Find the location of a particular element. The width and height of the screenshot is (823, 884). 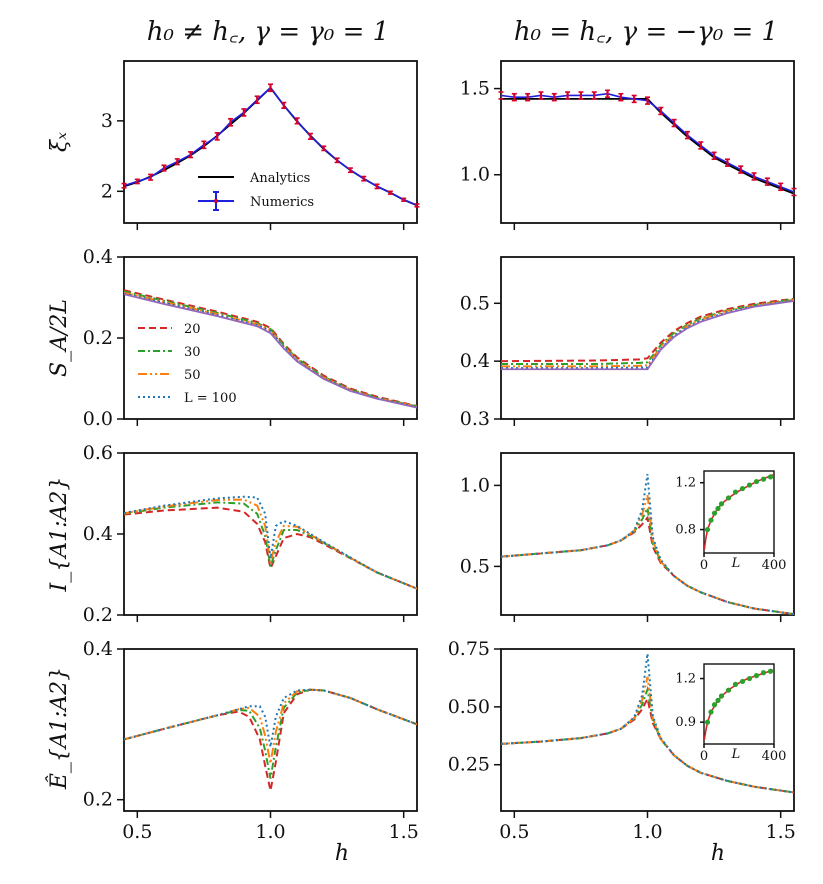

y-axis-label: ξₓ is located at coordinates (59, 142).